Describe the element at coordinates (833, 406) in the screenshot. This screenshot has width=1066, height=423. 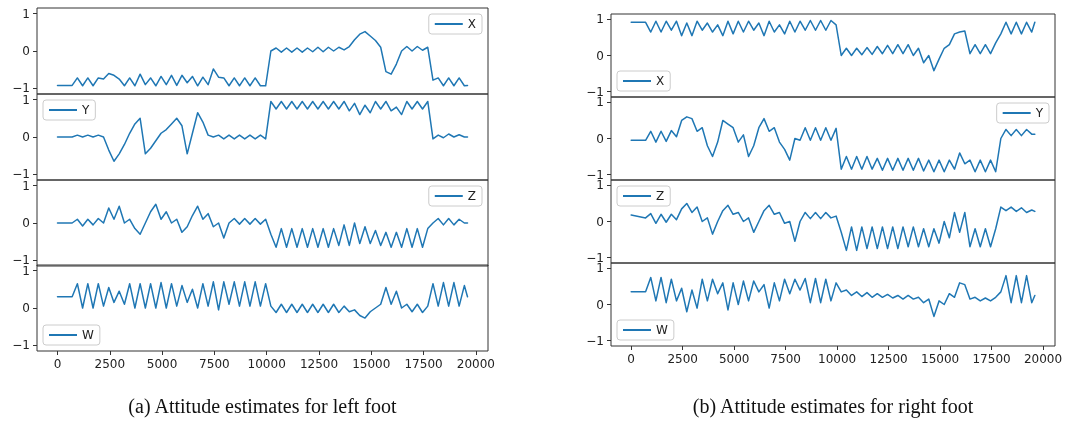
I see `text: (b) Attitude estimates for right foot` at that location.